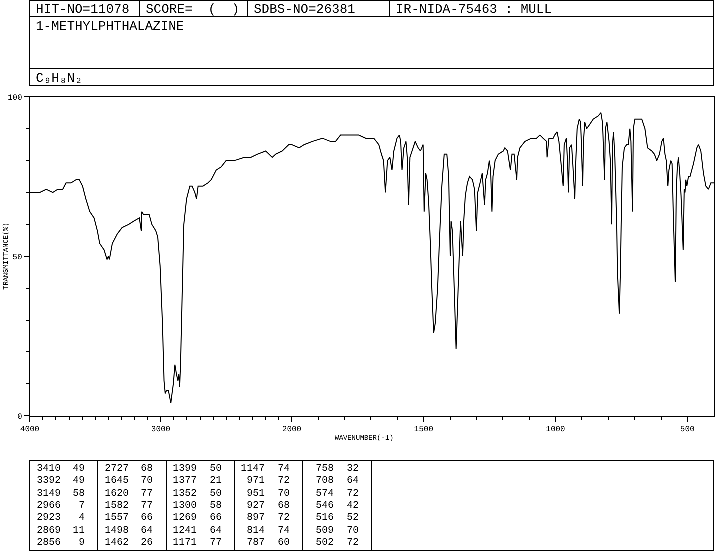 This screenshot has width=715, height=553. What do you see at coordinates (117, 481) in the screenshot?
I see `category-label: 1645` at bounding box center [117, 481].